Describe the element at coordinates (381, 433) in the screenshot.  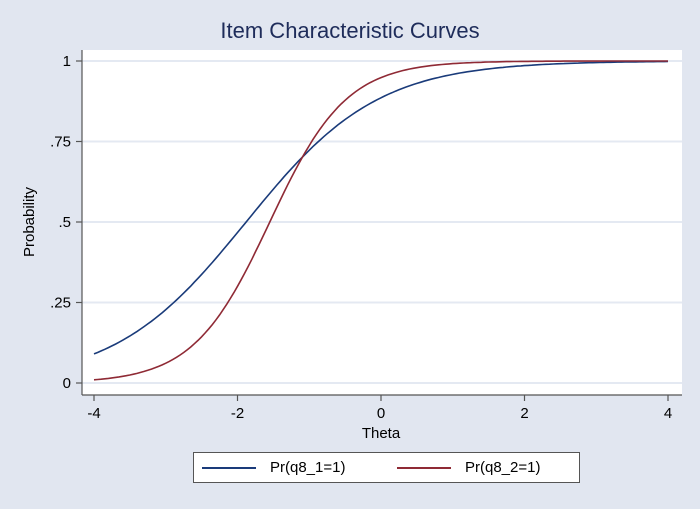
I see `x-axis-label: Theta` at that location.